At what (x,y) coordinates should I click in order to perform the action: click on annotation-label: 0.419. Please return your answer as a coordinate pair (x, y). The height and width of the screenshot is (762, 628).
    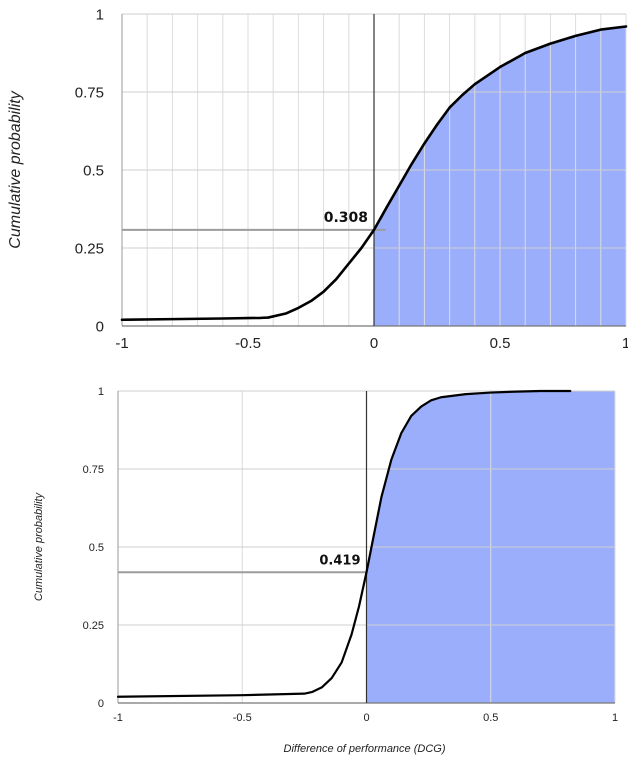
    Looking at the image, I should click on (339, 560).